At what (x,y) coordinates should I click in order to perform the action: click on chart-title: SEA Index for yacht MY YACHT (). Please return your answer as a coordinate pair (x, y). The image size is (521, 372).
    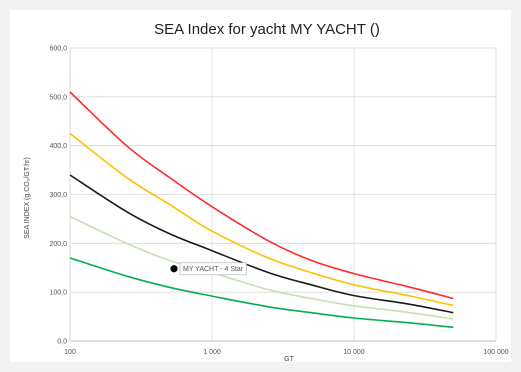
    Looking at the image, I should click on (267, 29).